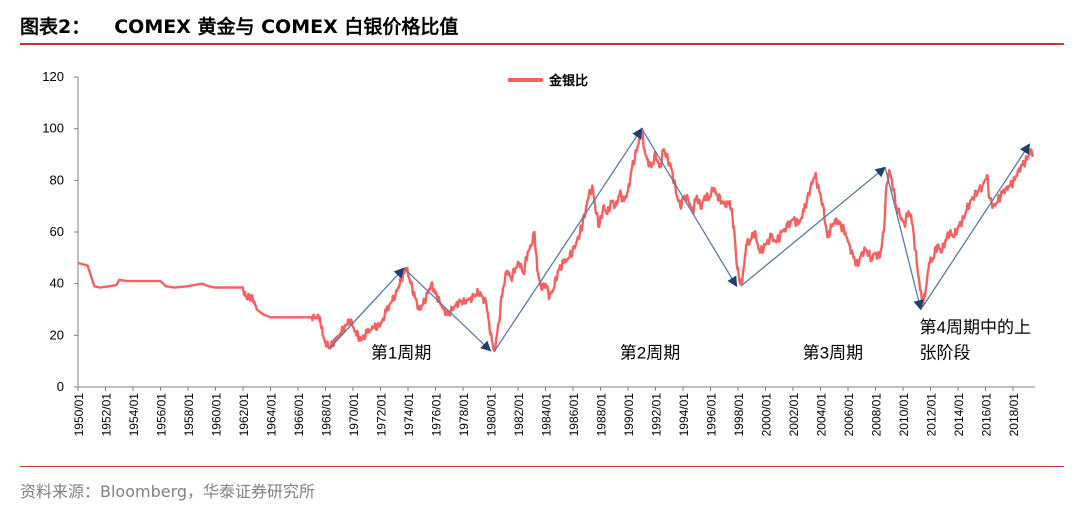 Image resolution: width=1080 pixels, height=507 pixels. What do you see at coordinates (568, 80) in the screenshot?
I see `legend-label: 金银比` at bounding box center [568, 80].